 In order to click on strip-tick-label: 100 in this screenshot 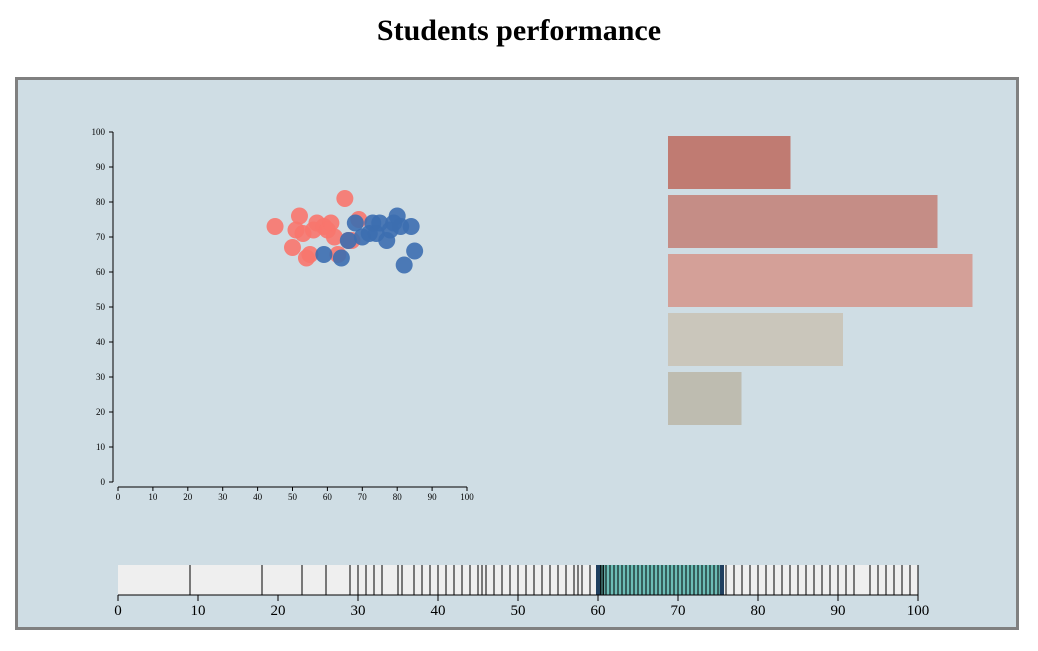, I will do `click(918, 611)`.